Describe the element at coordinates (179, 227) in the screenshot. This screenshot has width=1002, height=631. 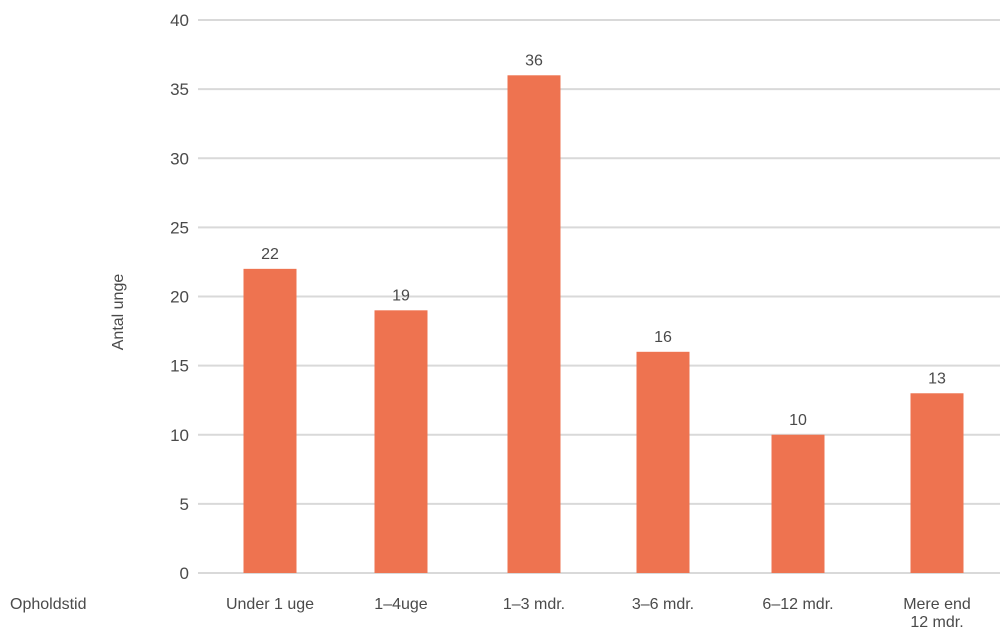
I see `y-tick-label: 25` at that location.